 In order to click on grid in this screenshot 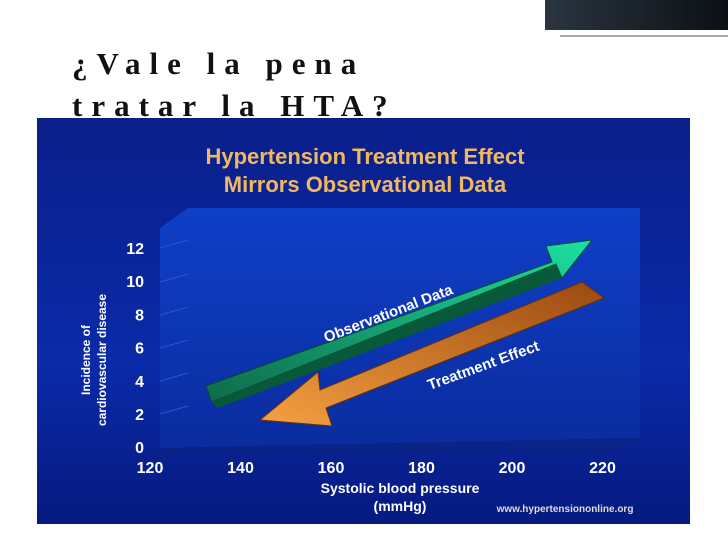, I will do `click(174, 327)`.